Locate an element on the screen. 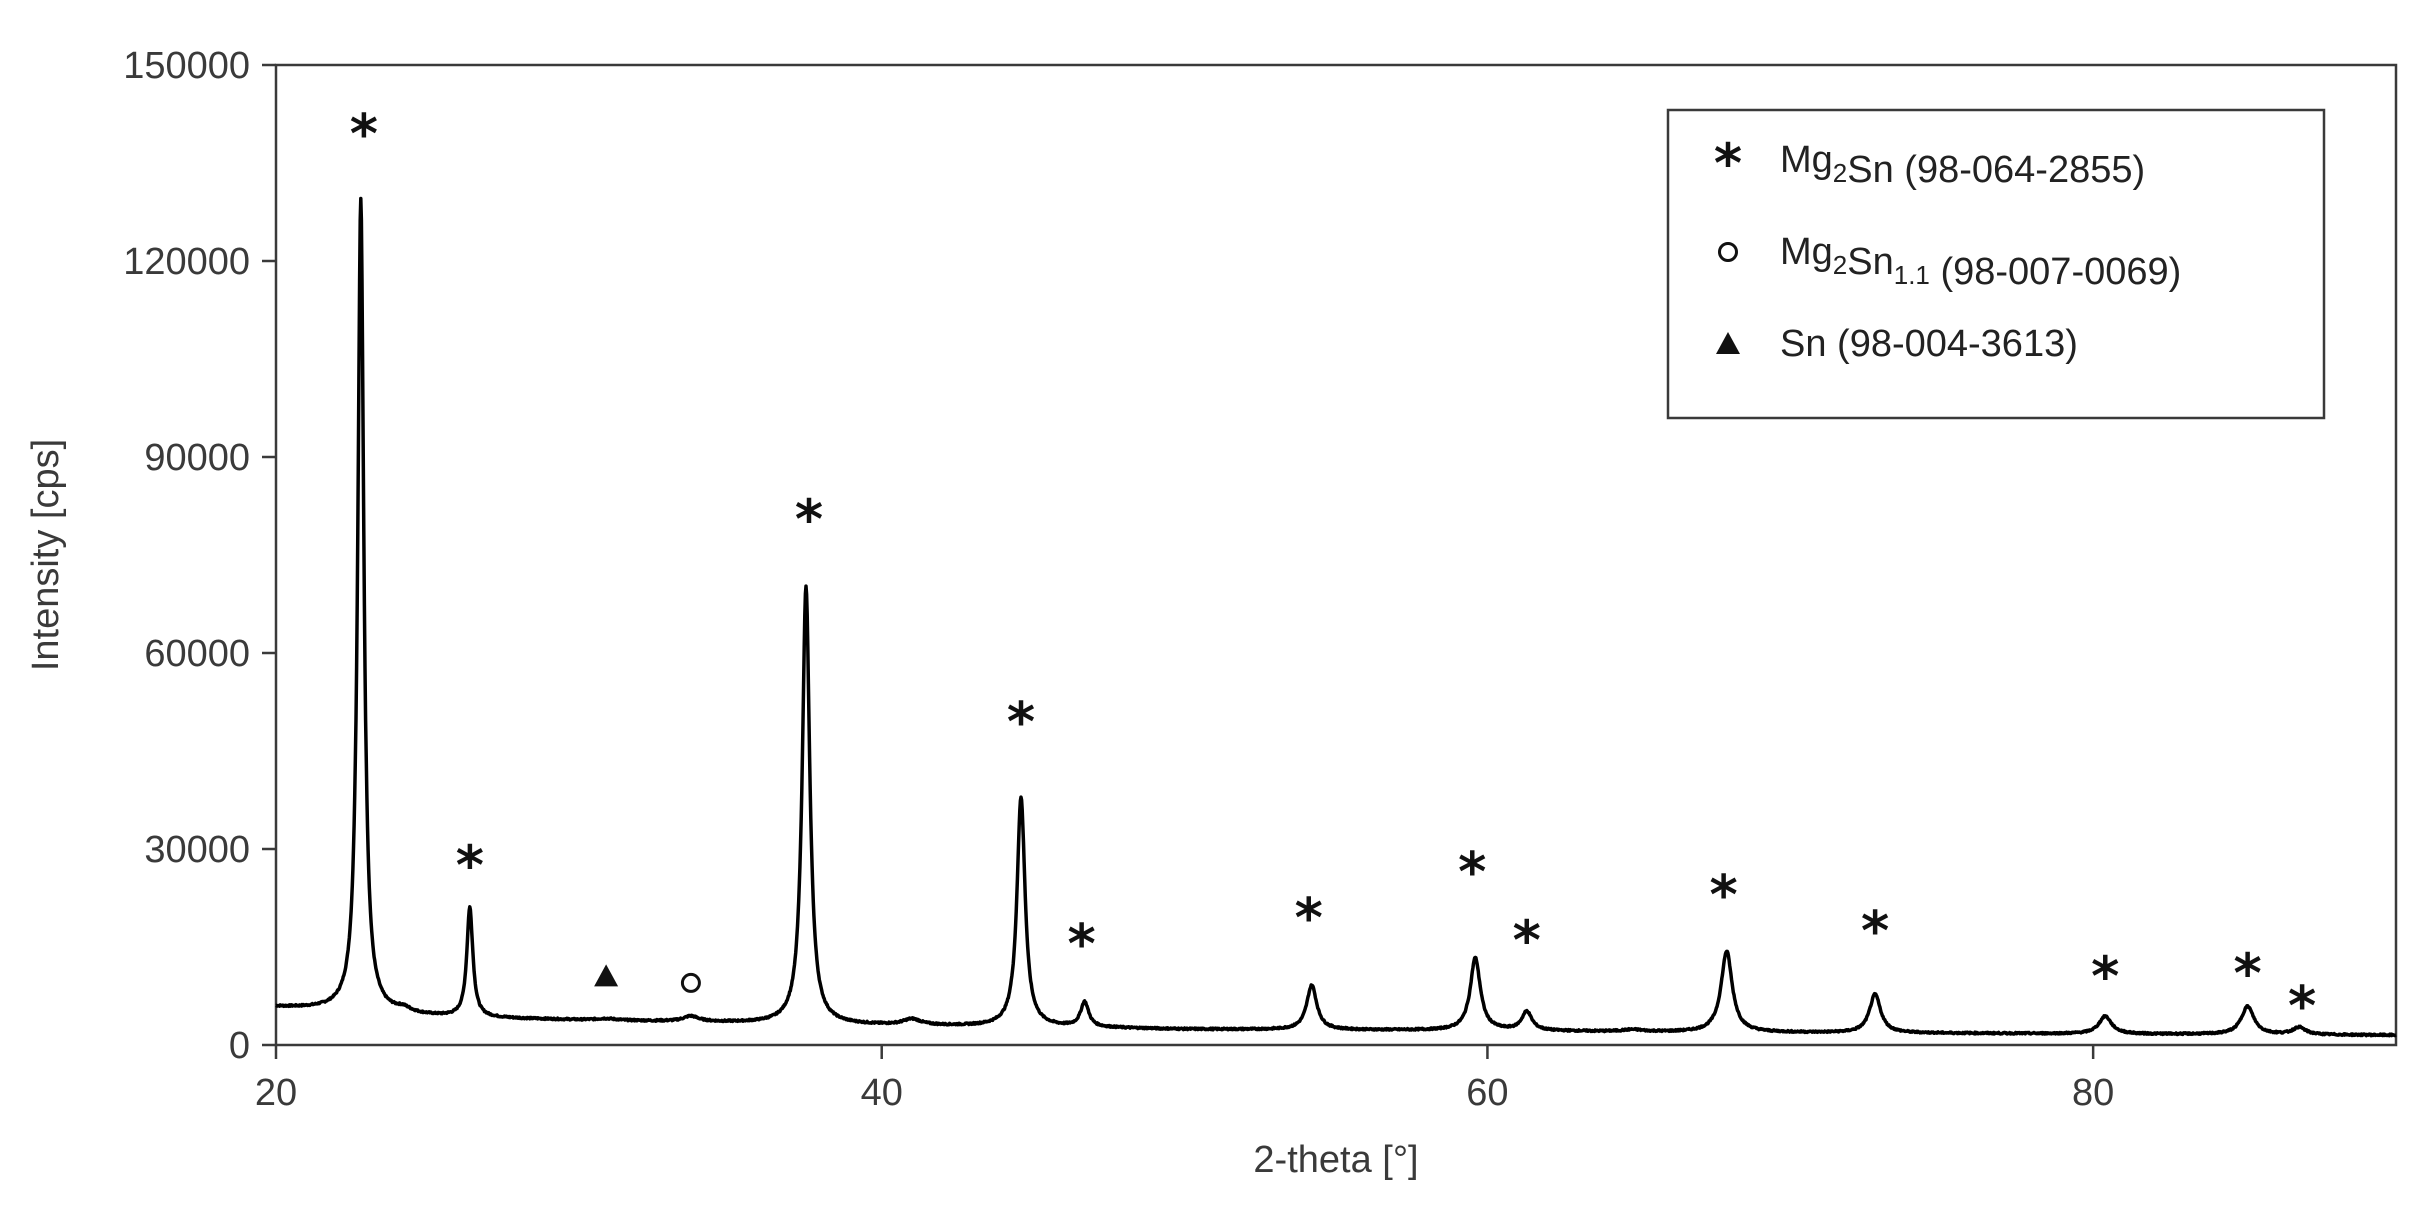 This screenshot has width=2425, height=1208. legend-star-icon: * is located at coordinates (1728, 163).